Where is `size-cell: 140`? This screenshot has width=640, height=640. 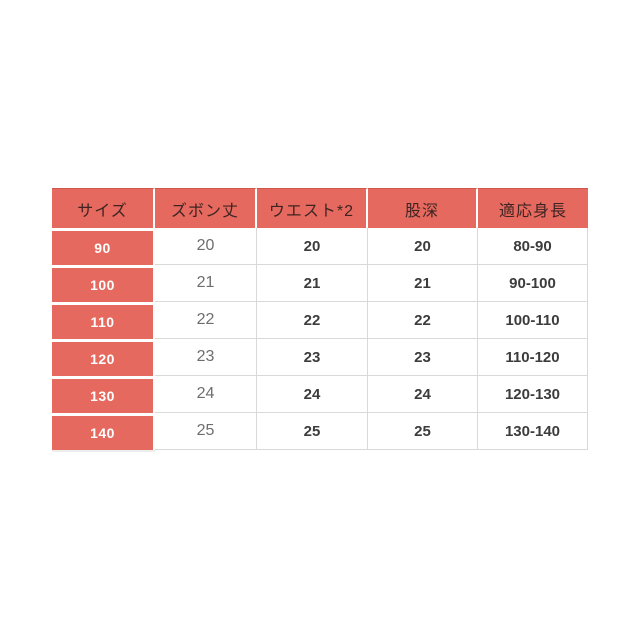
size-cell: 140 is located at coordinates (103, 431).